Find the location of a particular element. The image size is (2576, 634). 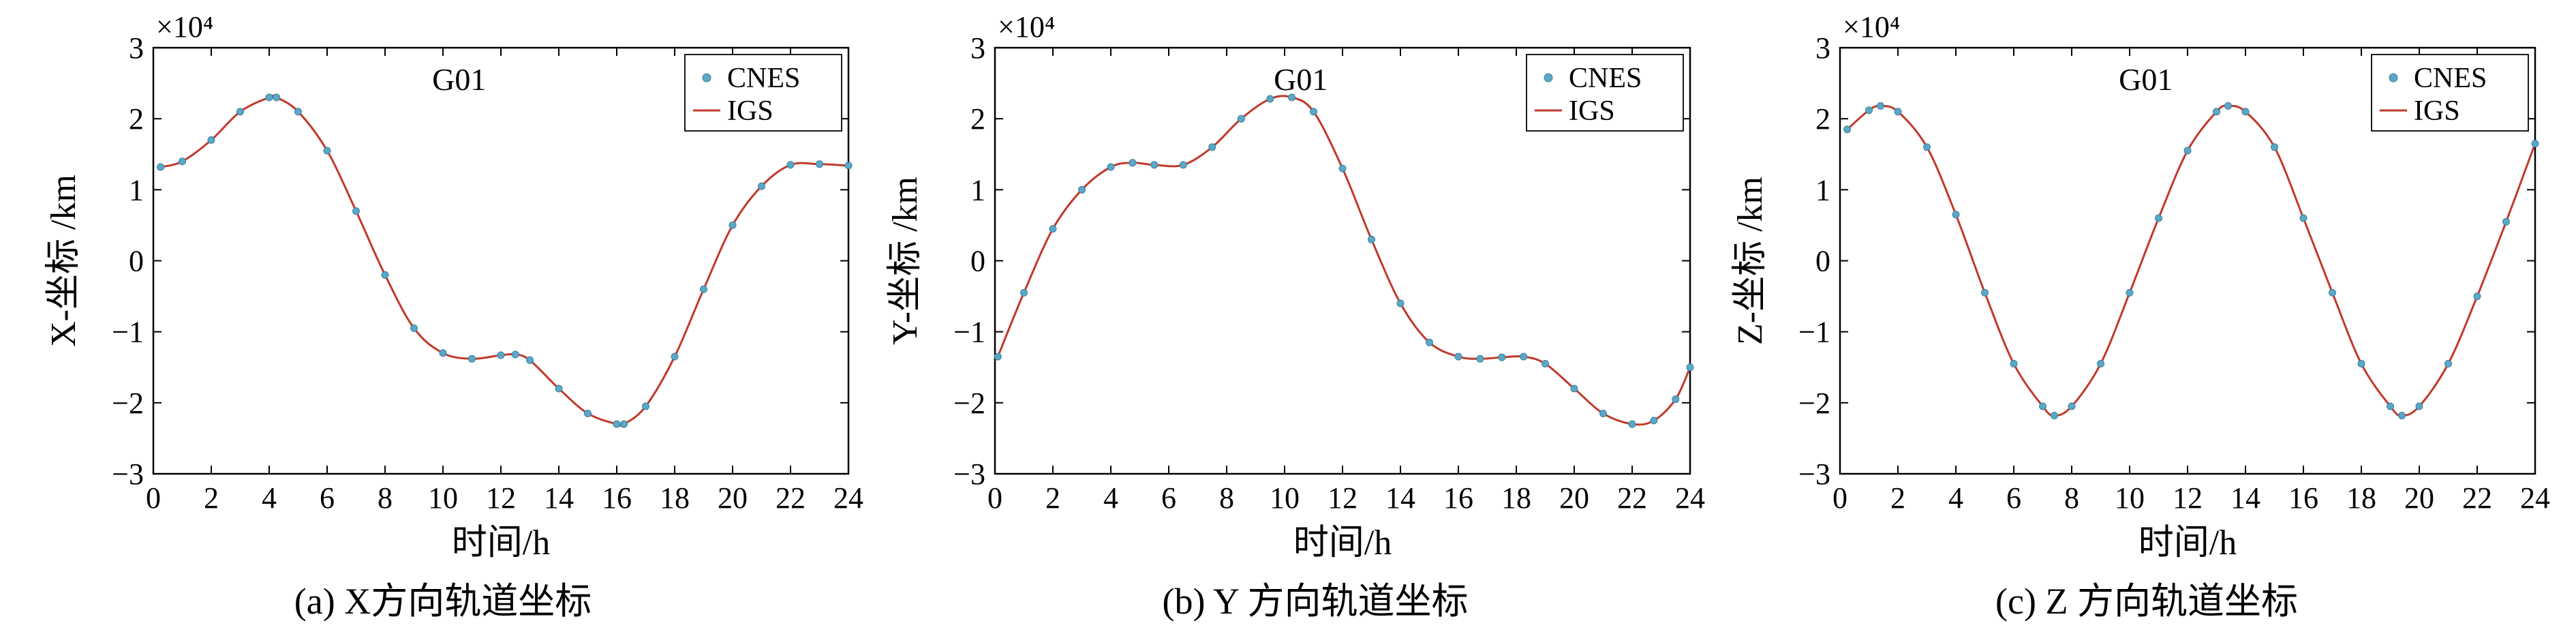

y-axis-label: Z-坐标 /km is located at coordinates (1750, 261).